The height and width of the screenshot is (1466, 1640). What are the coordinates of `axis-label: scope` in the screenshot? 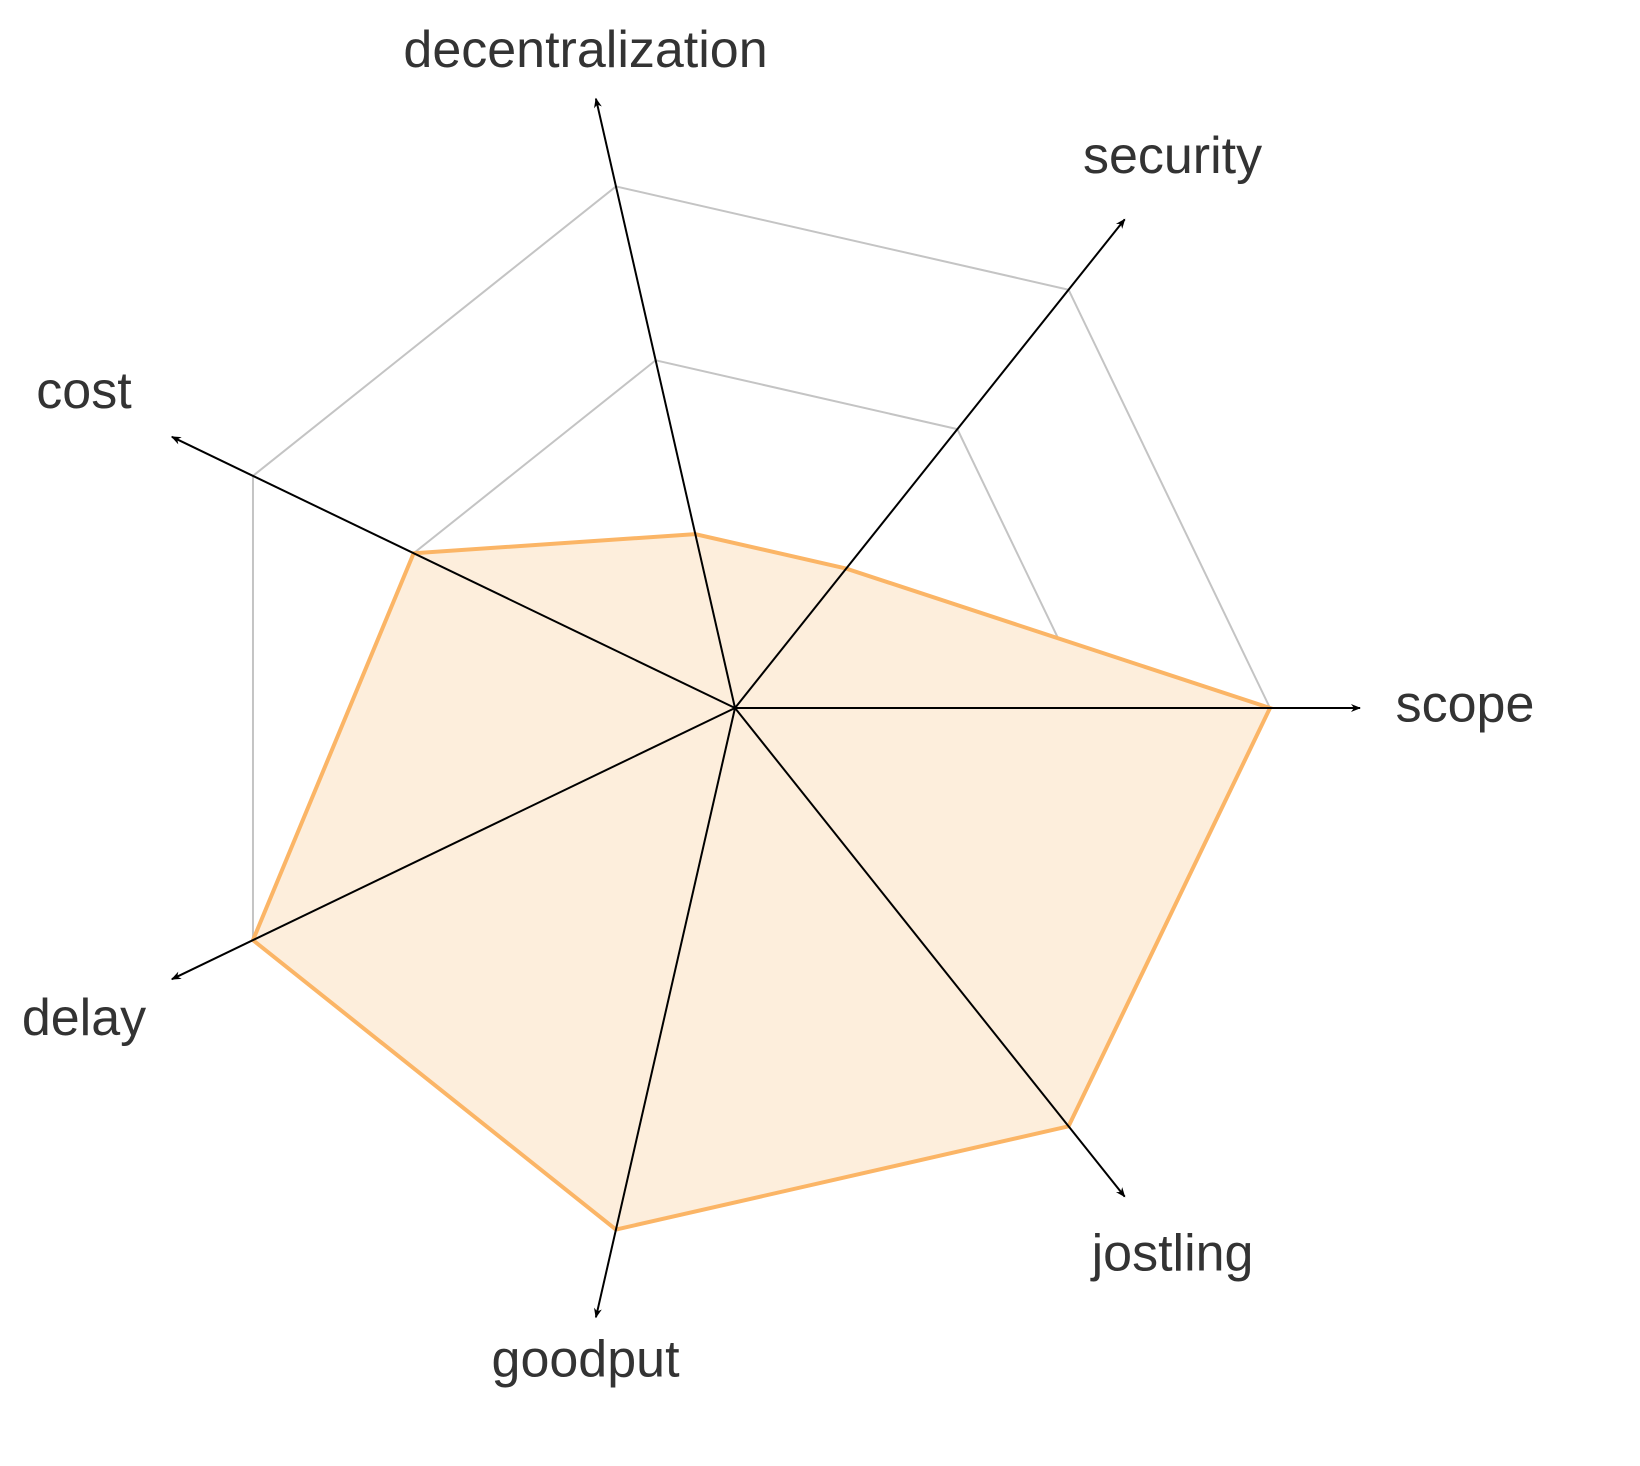 It's located at (1465, 705).